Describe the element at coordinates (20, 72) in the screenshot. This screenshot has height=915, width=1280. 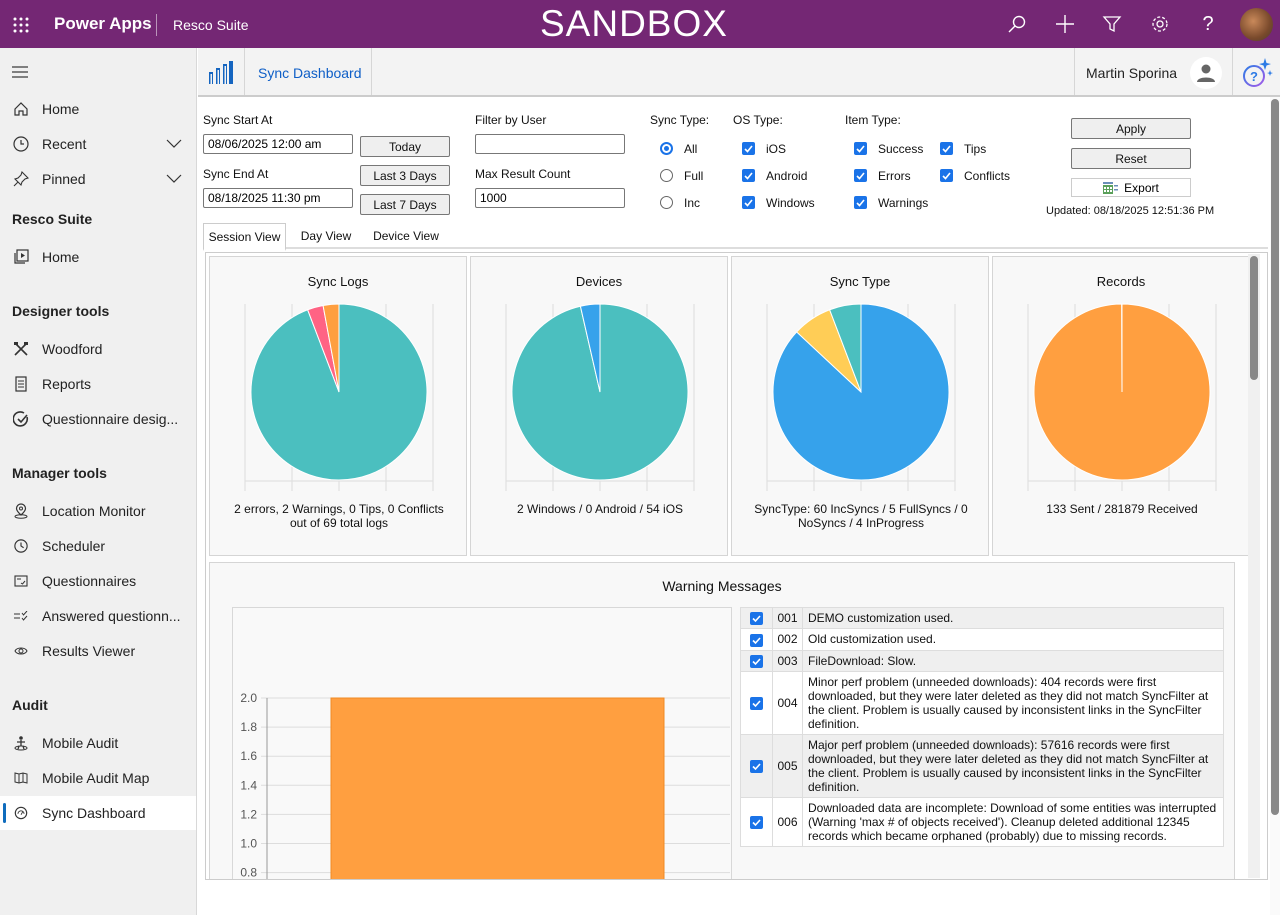
I see `hamburger-menu-icon` at that location.